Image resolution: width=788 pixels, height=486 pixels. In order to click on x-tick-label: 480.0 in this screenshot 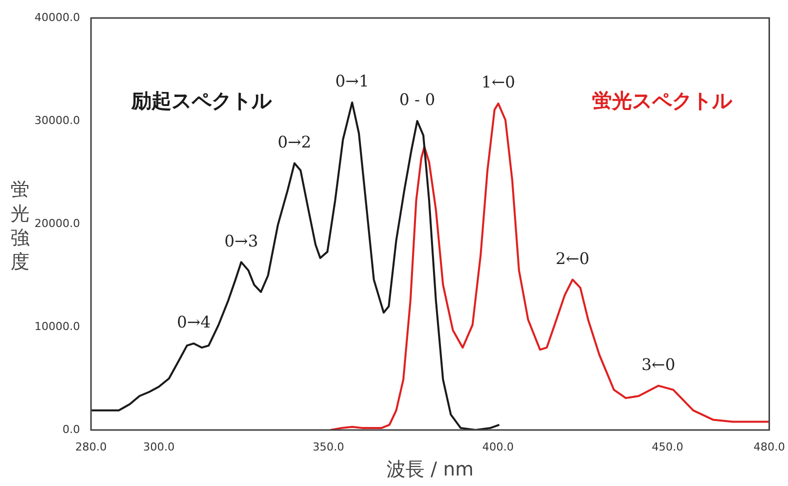, I will do `click(770, 447)`.